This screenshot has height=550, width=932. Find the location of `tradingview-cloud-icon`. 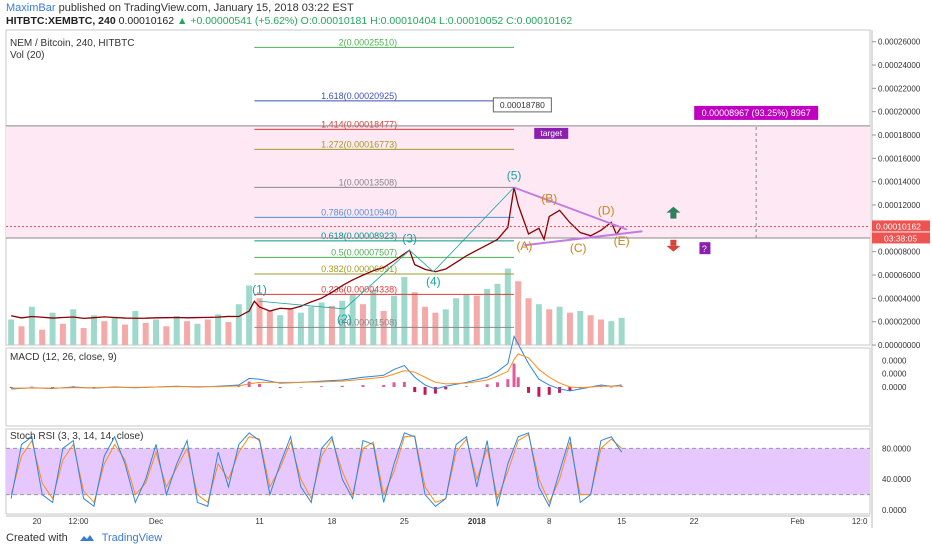

tradingview-cloud-icon is located at coordinates (86, 538).